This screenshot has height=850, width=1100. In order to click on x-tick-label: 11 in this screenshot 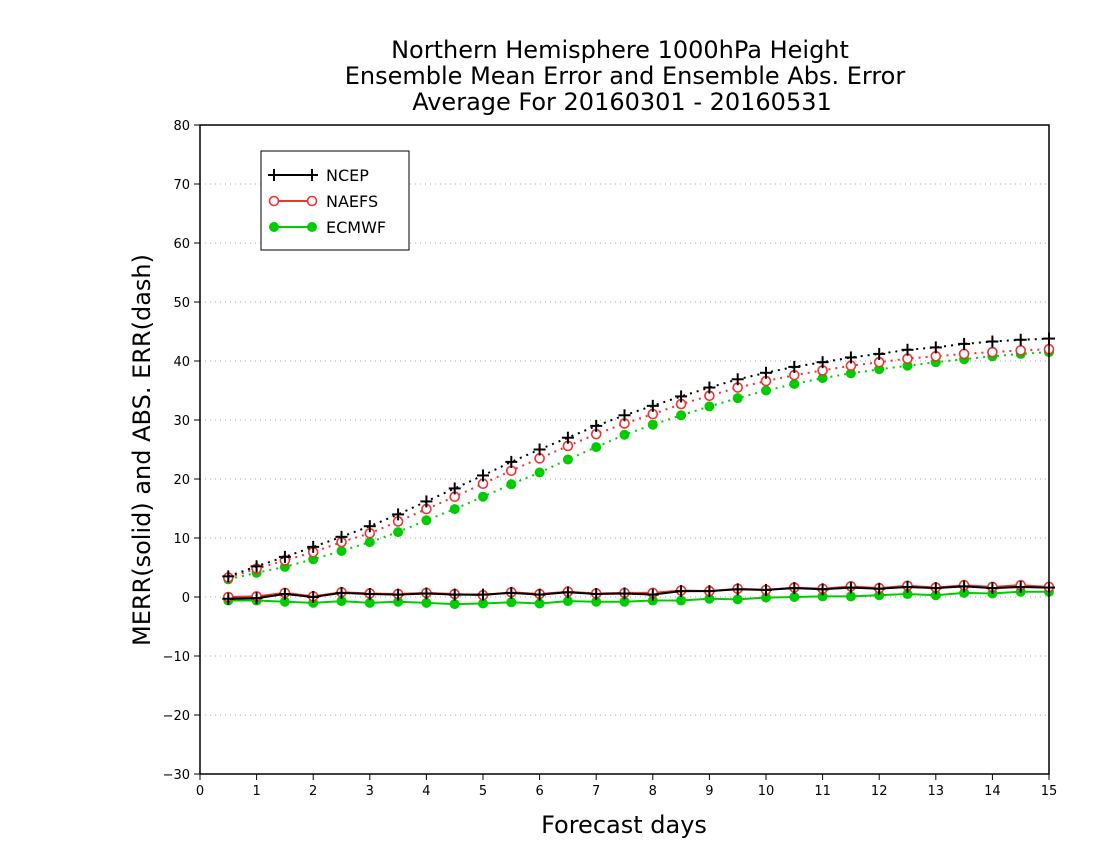, I will do `click(822, 791)`.